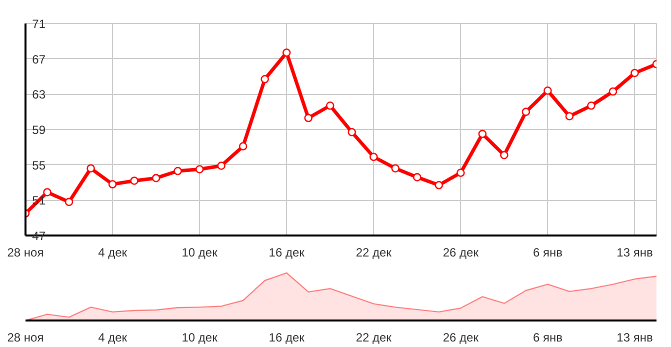 The image size is (671, 347). What do you see at coordinates (39, 95) in the screenshot?
I see `y-tick-label: 63` at bounding box center [39, 95].